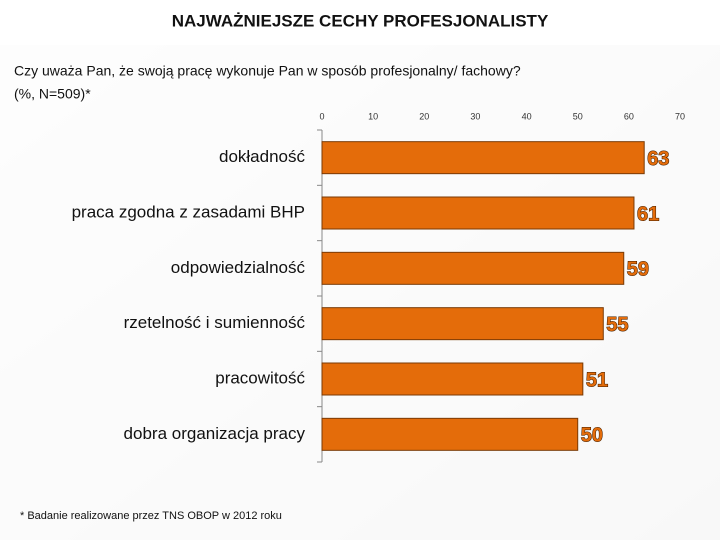 The width and height of the screenshot is (720, 540). What do you see at coordinates (321, 116) in the screenshot?
I see `x-tick-label: 0` at bounding box center [321, 116].